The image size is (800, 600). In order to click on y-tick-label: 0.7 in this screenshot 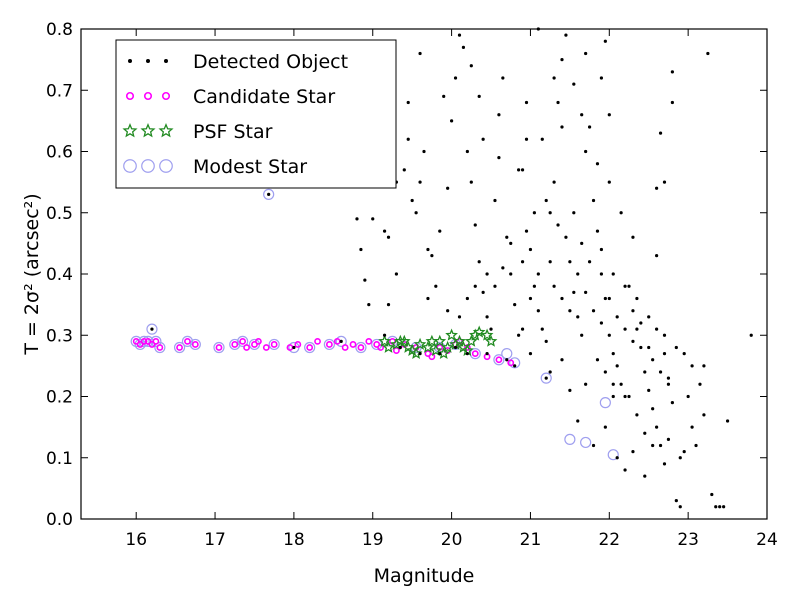, I will do `click(59, 91)`.